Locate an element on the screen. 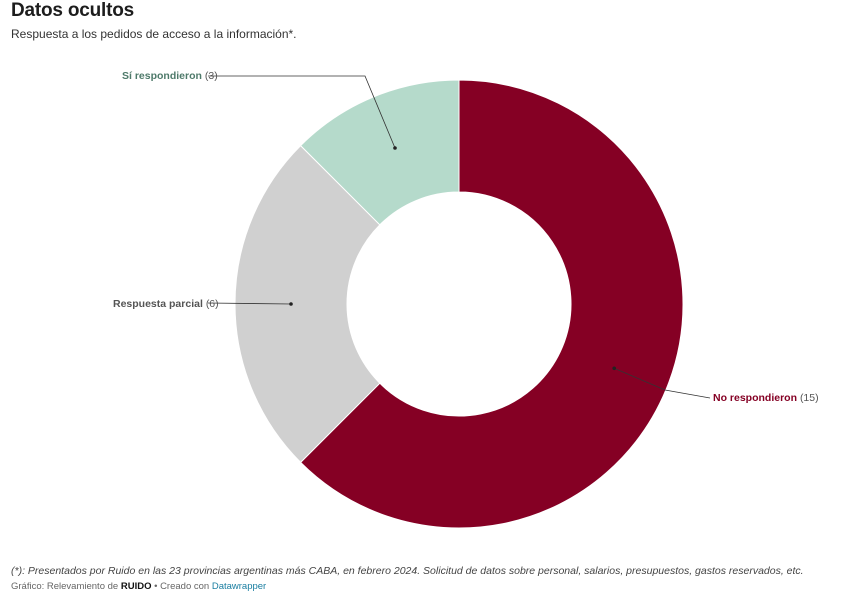 This screenshot has height=597, width=853. slice-label-category: Respuesta parcial is located at coordinates (158, 304).